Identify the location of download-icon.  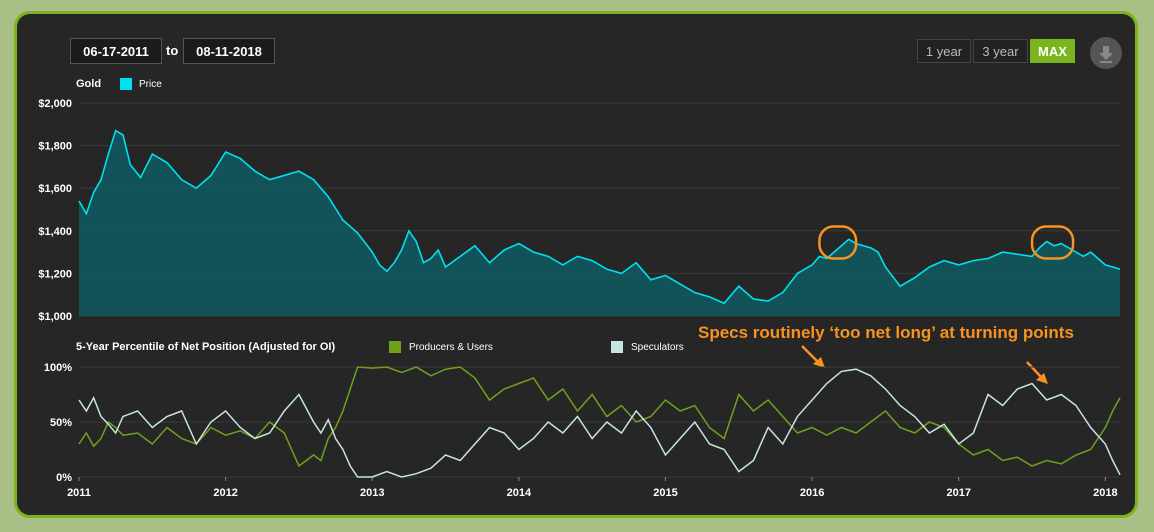
(1106, 54).